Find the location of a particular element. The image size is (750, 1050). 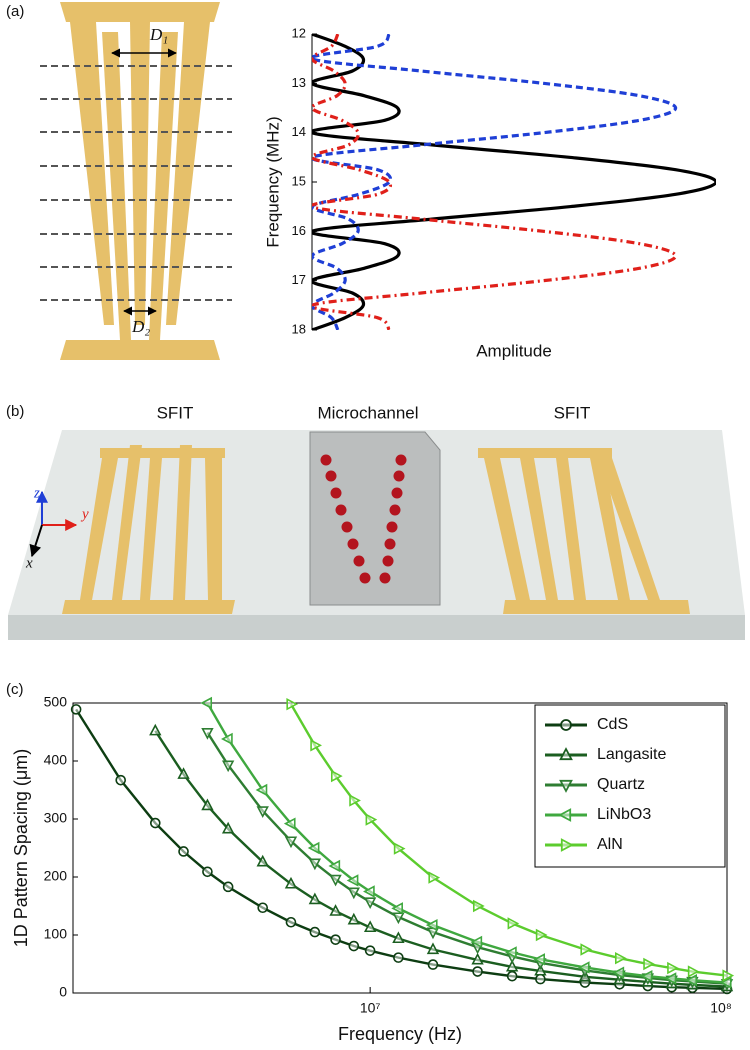

y-tick-label: 15 is located at coordinates (299, 180).